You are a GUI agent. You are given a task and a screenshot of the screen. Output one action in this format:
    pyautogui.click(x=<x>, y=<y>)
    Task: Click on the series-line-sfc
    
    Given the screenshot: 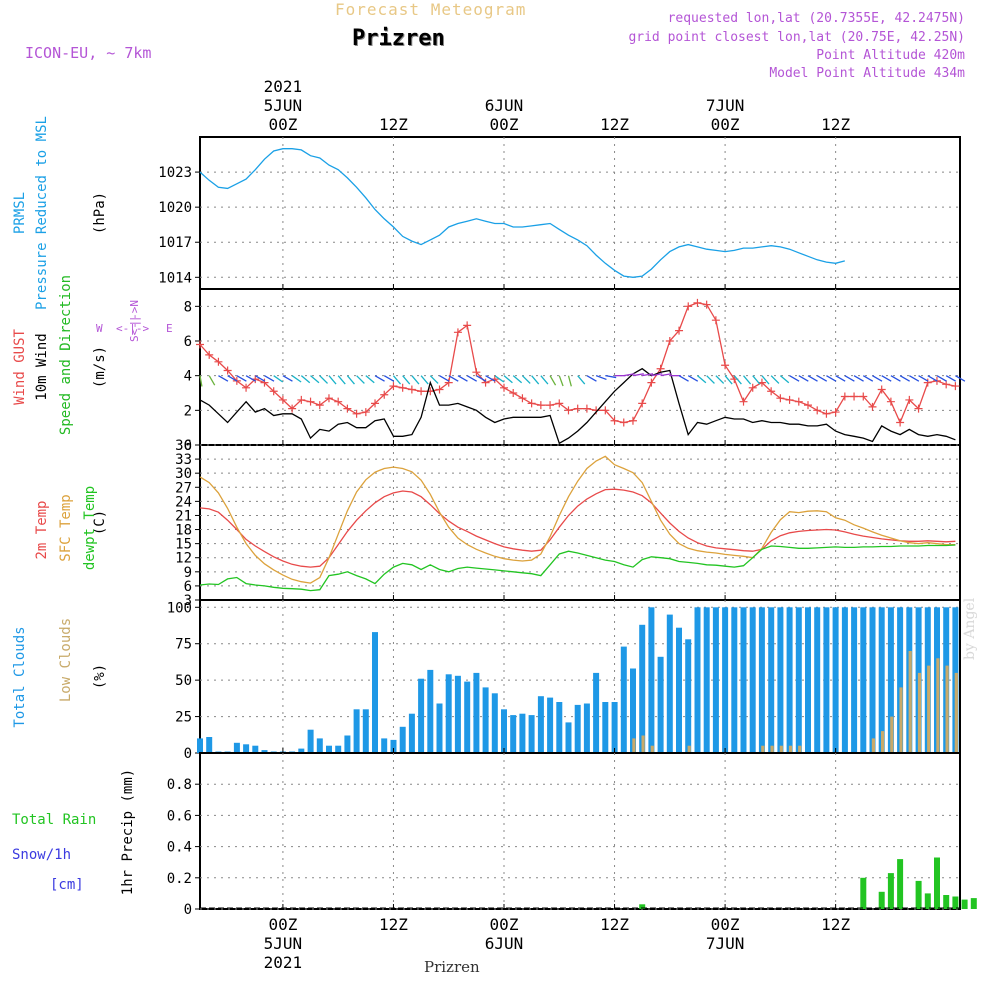 What is the action you would take?
    pyautogui.click(x=577, y=519)
    